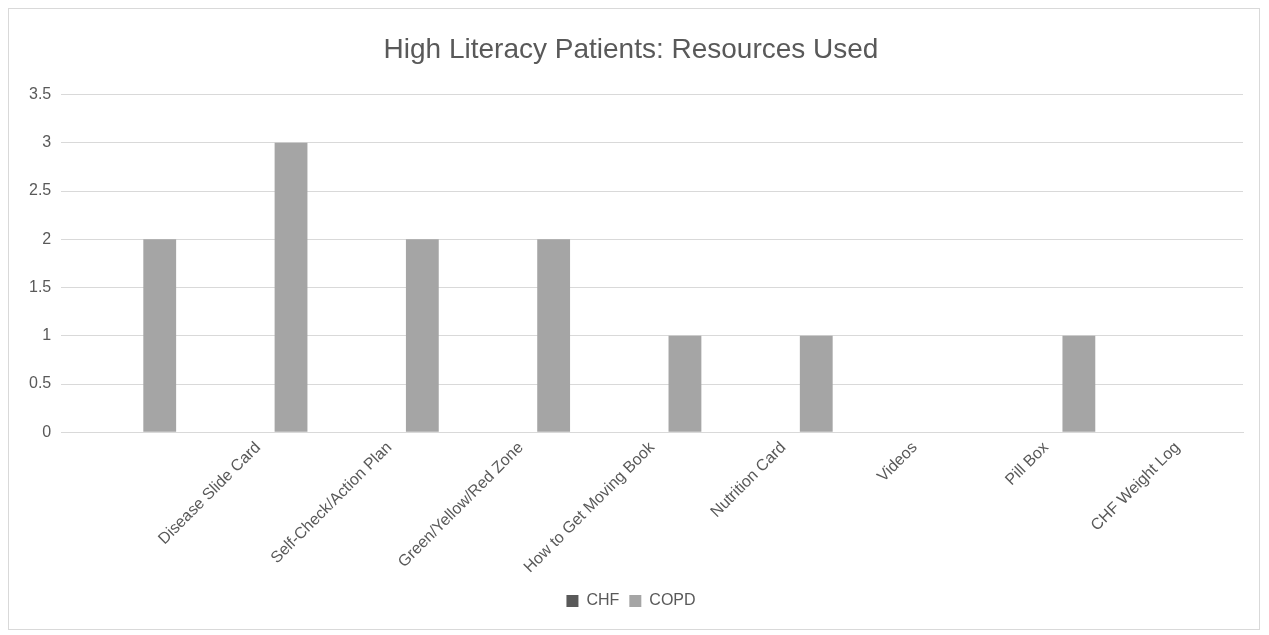 The image size is (1269, 635). I want to click on y-tick-label: 1, so click(47, 335).